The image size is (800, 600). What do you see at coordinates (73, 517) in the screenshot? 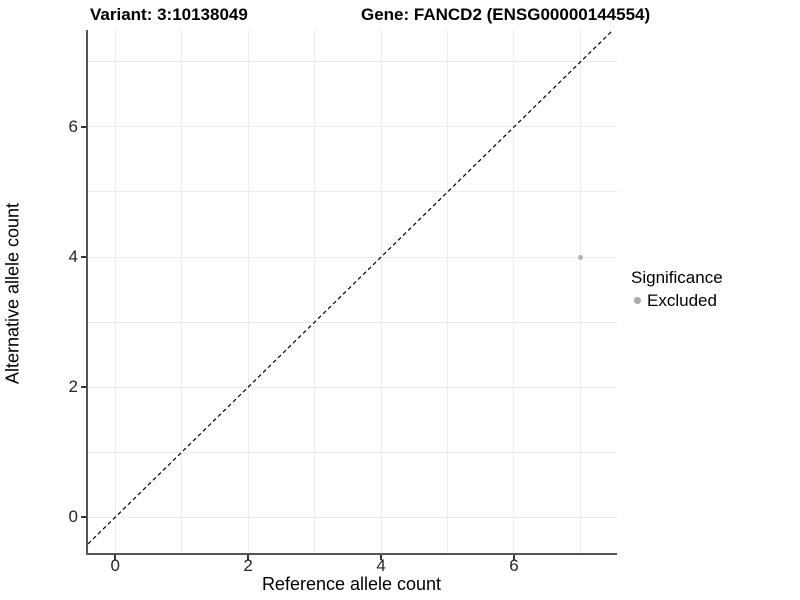
I see `y-axis-tick-label: 0` at bounding box center [73, 517].